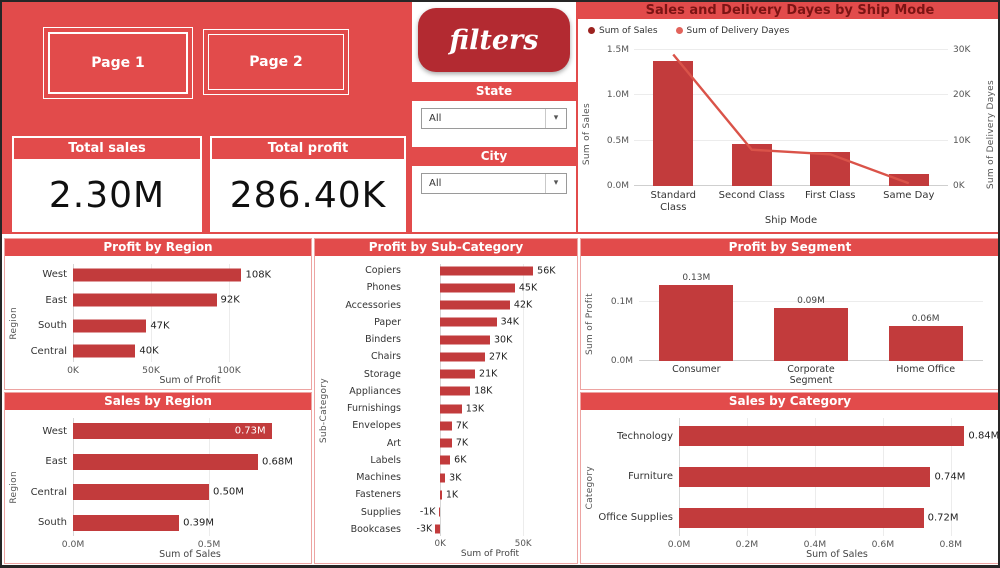 Image resolution: width=1000 pixels, height=568 pixels. Describe the element at coordinates (621, 302) in the screenshot. I see `y-tick-label: 0.1M` at that location.